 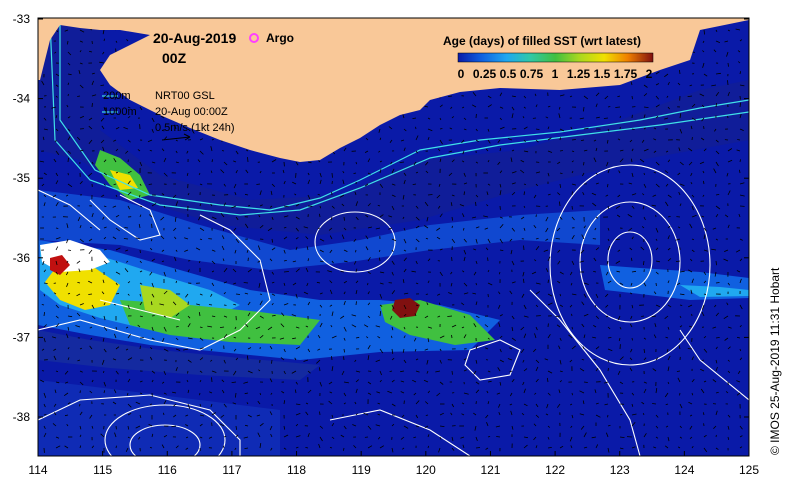 I want to click on colorbar-label: 1.25, so click(x=579, y=74).